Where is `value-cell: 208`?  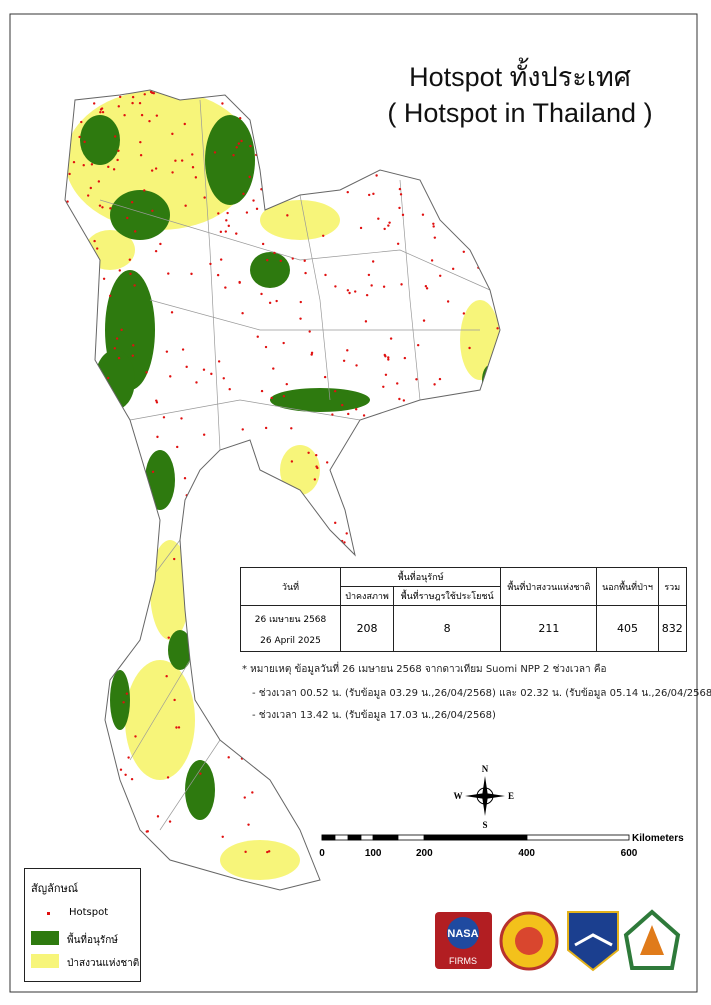
value-cell: 208 is located at coordinates (367, 628).